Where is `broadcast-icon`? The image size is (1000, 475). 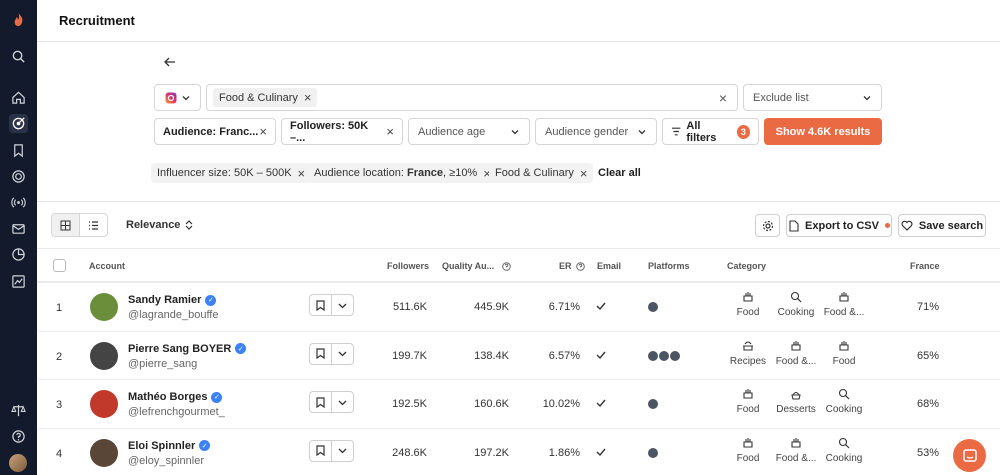
broadcast-icon is located at coordinates (18, 202).